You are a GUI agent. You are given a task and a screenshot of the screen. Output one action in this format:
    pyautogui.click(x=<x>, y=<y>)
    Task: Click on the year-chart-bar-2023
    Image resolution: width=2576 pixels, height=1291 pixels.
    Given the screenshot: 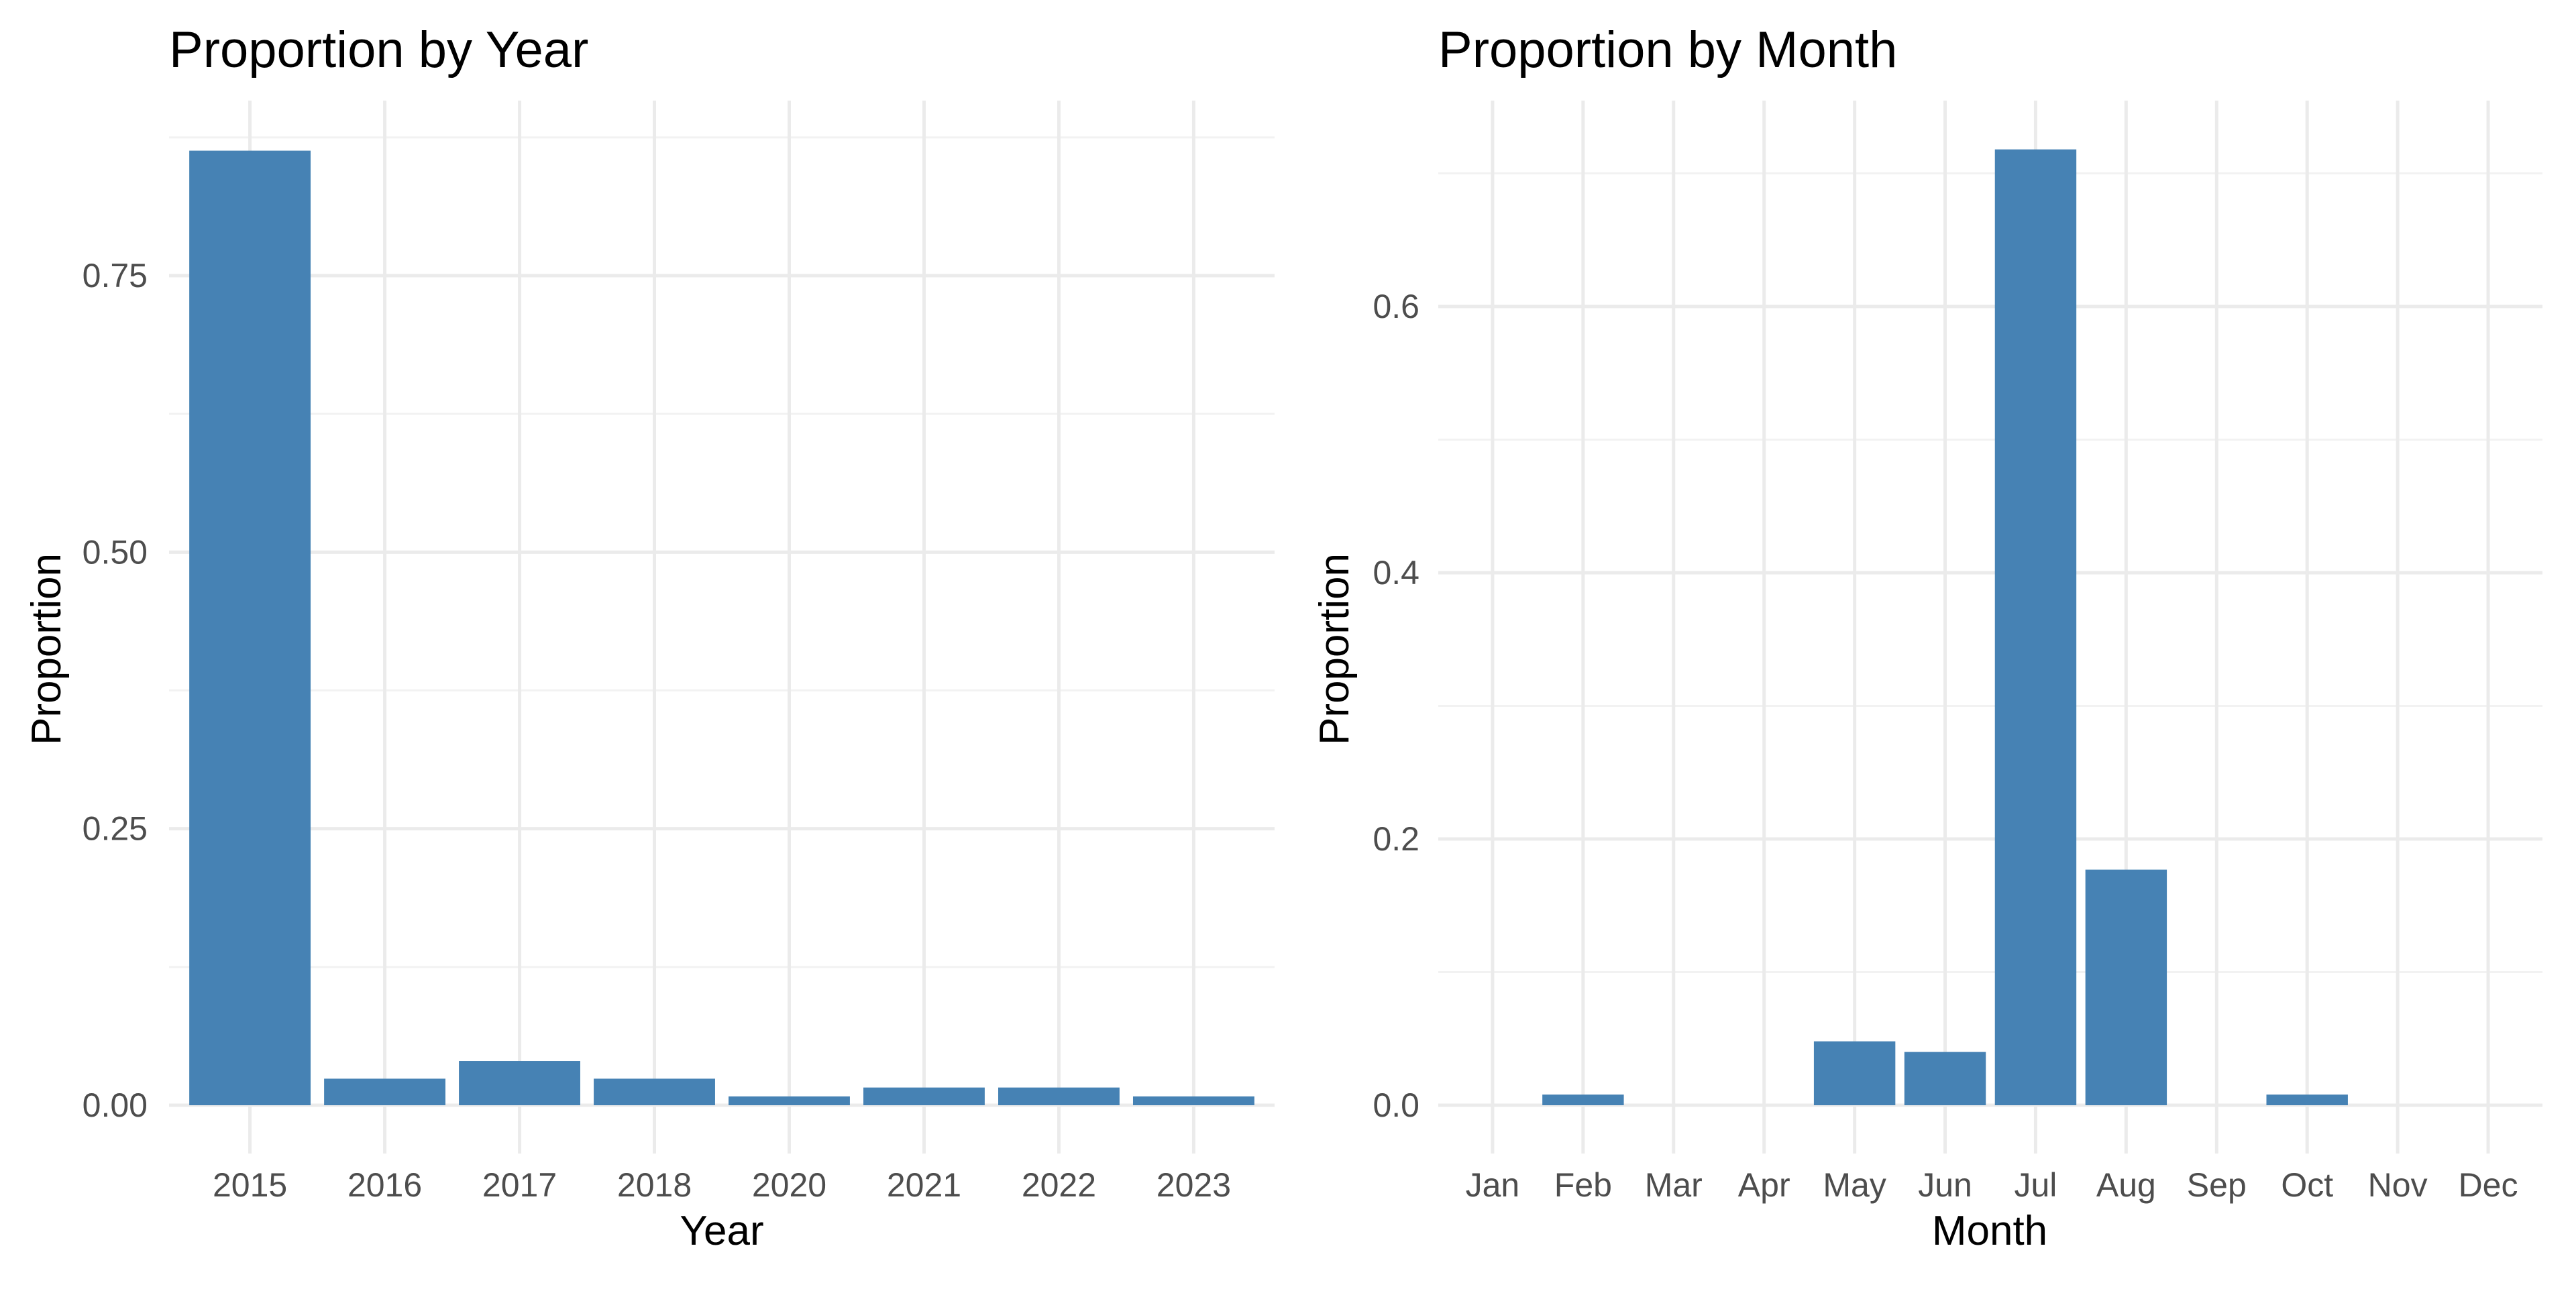 What is the action you would take?
    pyautogui.click(x=1193, y=1100)
    